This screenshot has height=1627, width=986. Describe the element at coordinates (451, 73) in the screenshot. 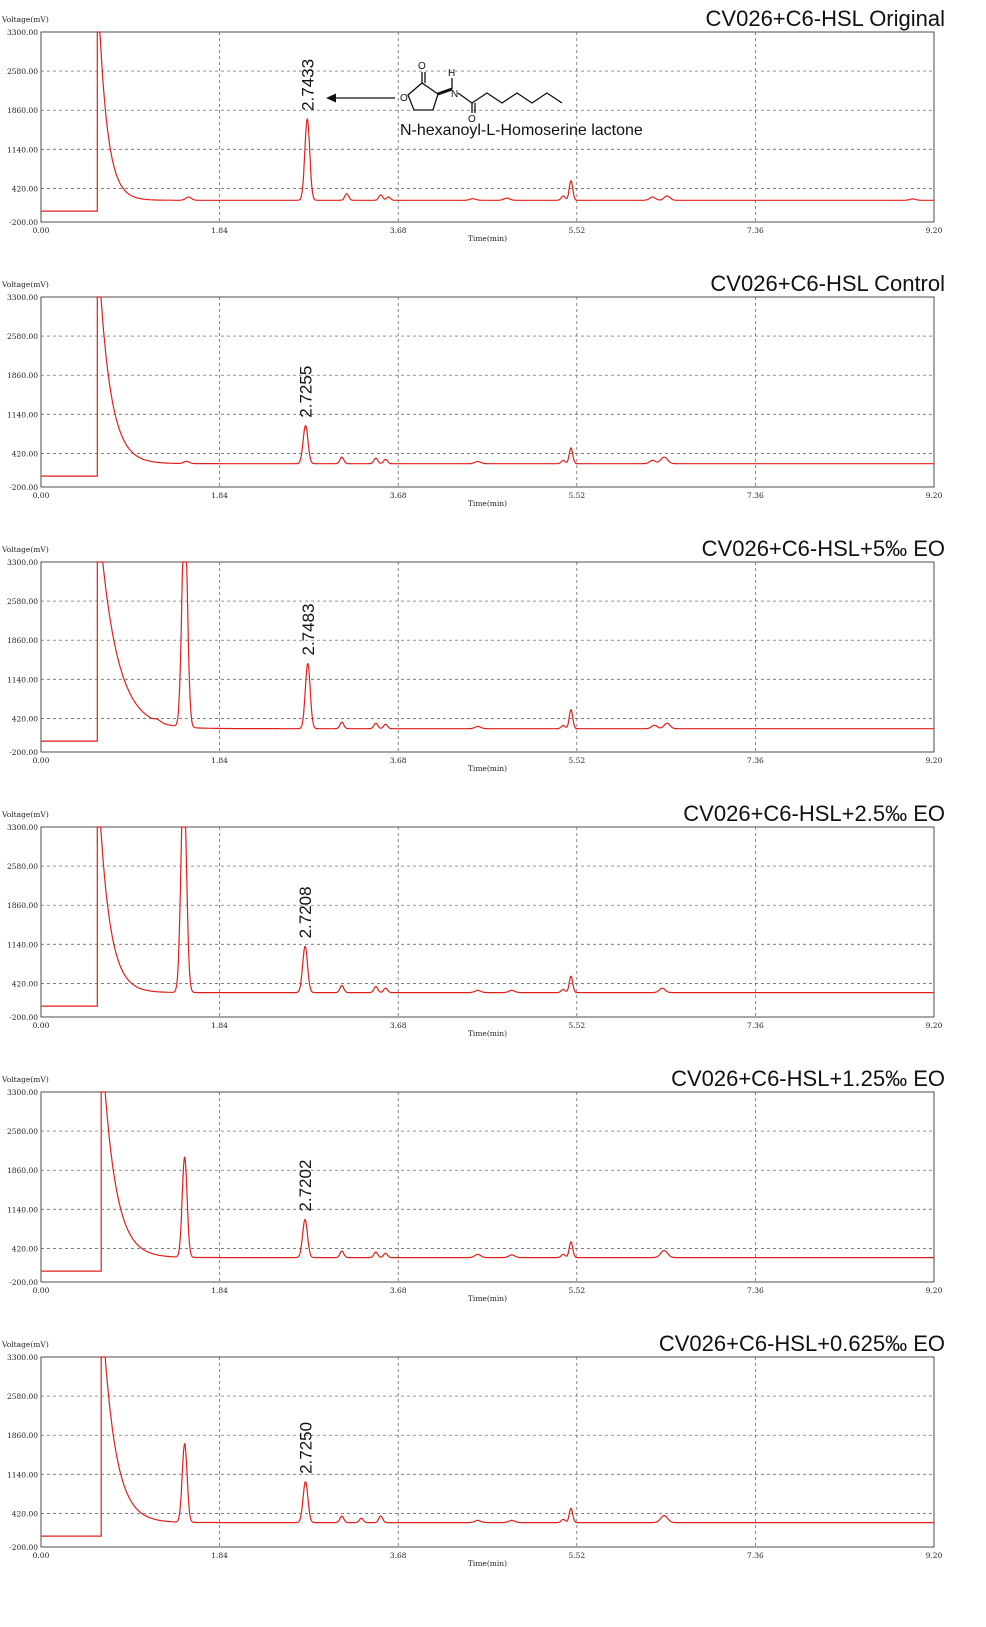

I see `atom-label: H` at that location.